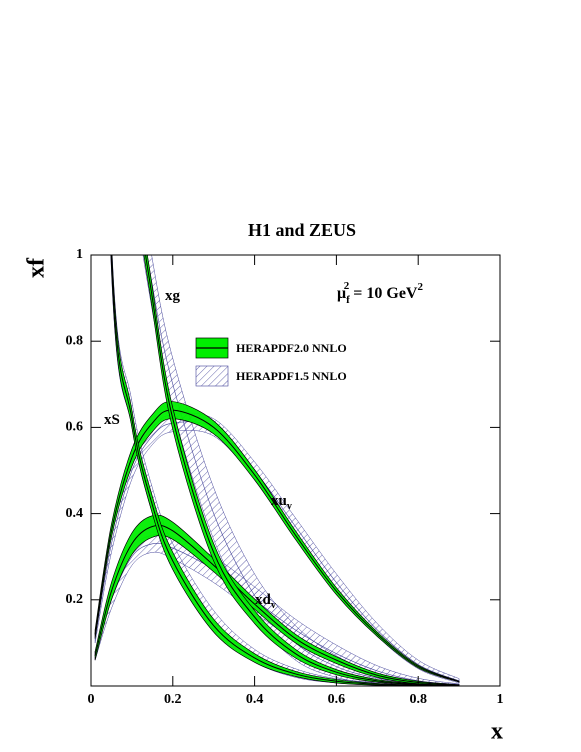 Image resolution: width=581 pixels, height=752 pixels. What do you see at coordinates (75, 340) in the screenshot?
I see `y-tick-label: 0.8` at bounding box center [75, 340].